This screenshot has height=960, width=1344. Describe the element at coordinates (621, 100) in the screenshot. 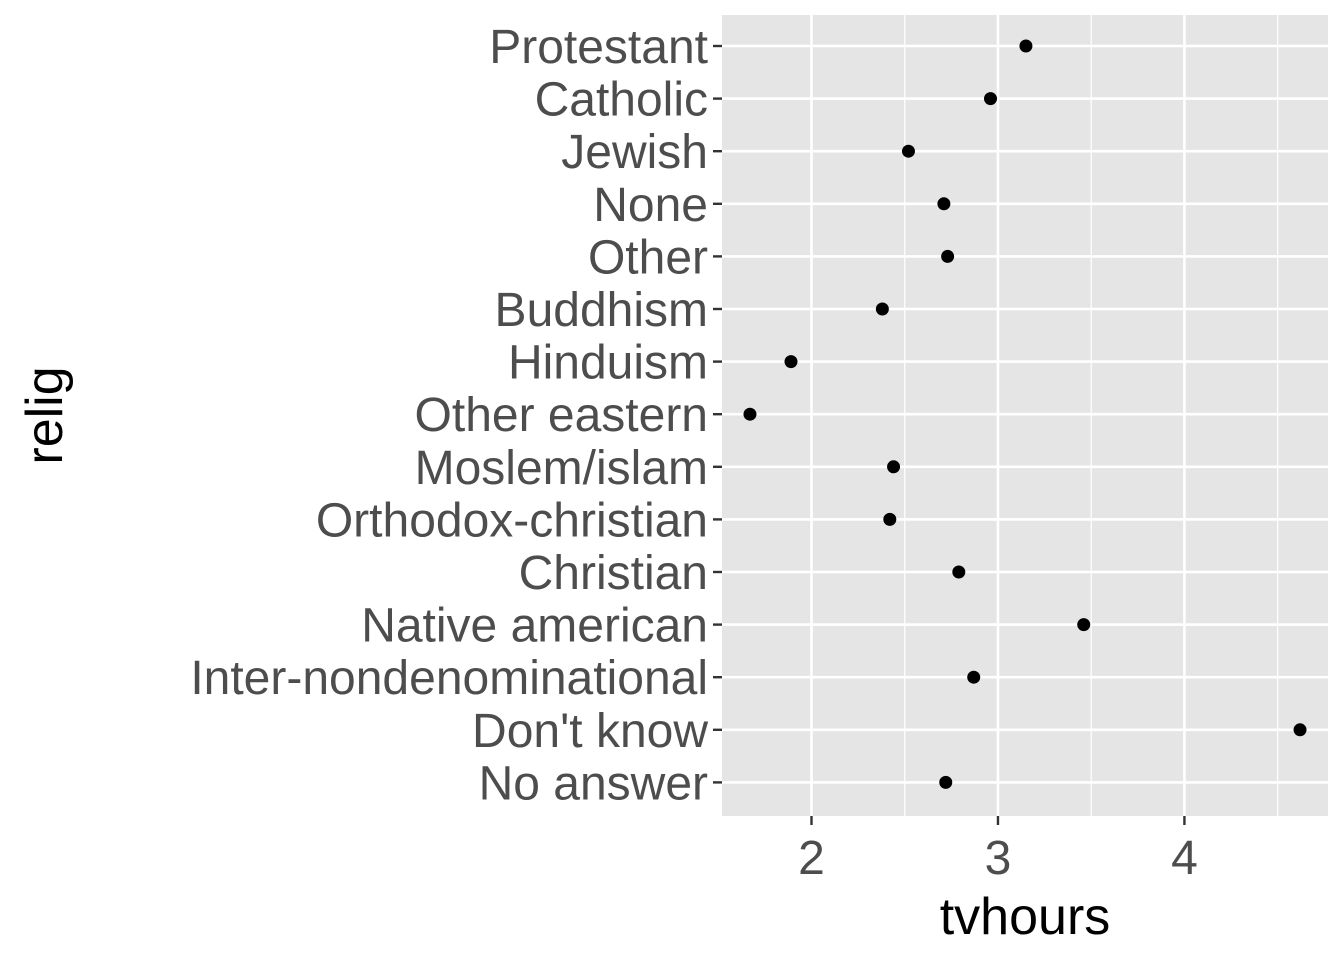

I see `y-tick-label: Catholic` at that location.